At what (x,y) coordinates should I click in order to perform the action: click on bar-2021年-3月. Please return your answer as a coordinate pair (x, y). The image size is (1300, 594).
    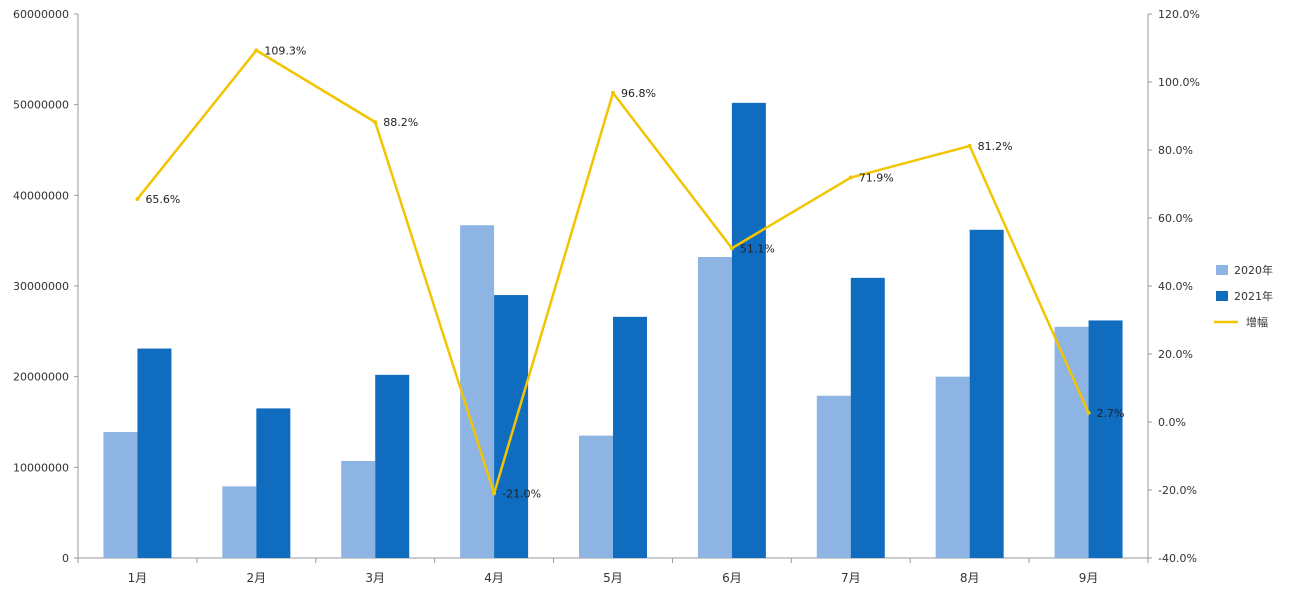
    Looking at the image, I should click on (392, 466).